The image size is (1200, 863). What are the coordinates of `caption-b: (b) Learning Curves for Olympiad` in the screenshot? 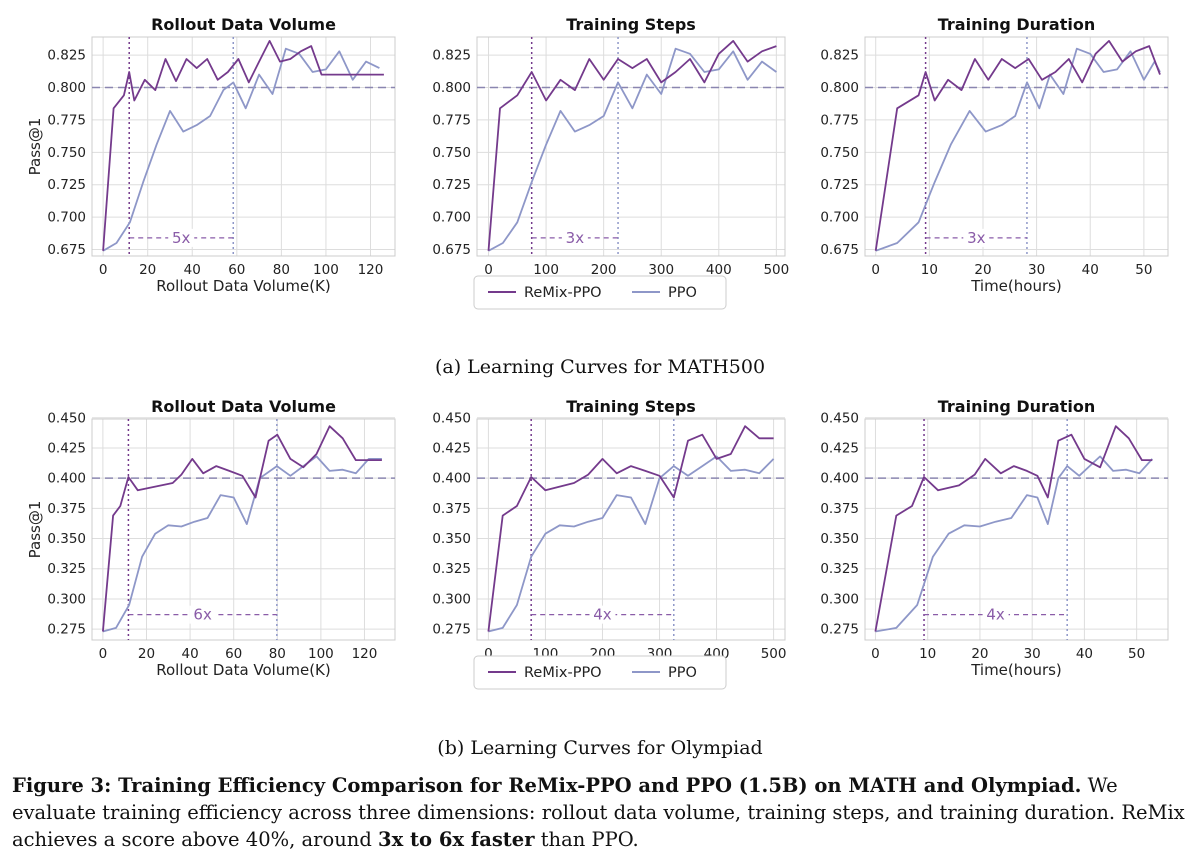 It's located at (600, 748).